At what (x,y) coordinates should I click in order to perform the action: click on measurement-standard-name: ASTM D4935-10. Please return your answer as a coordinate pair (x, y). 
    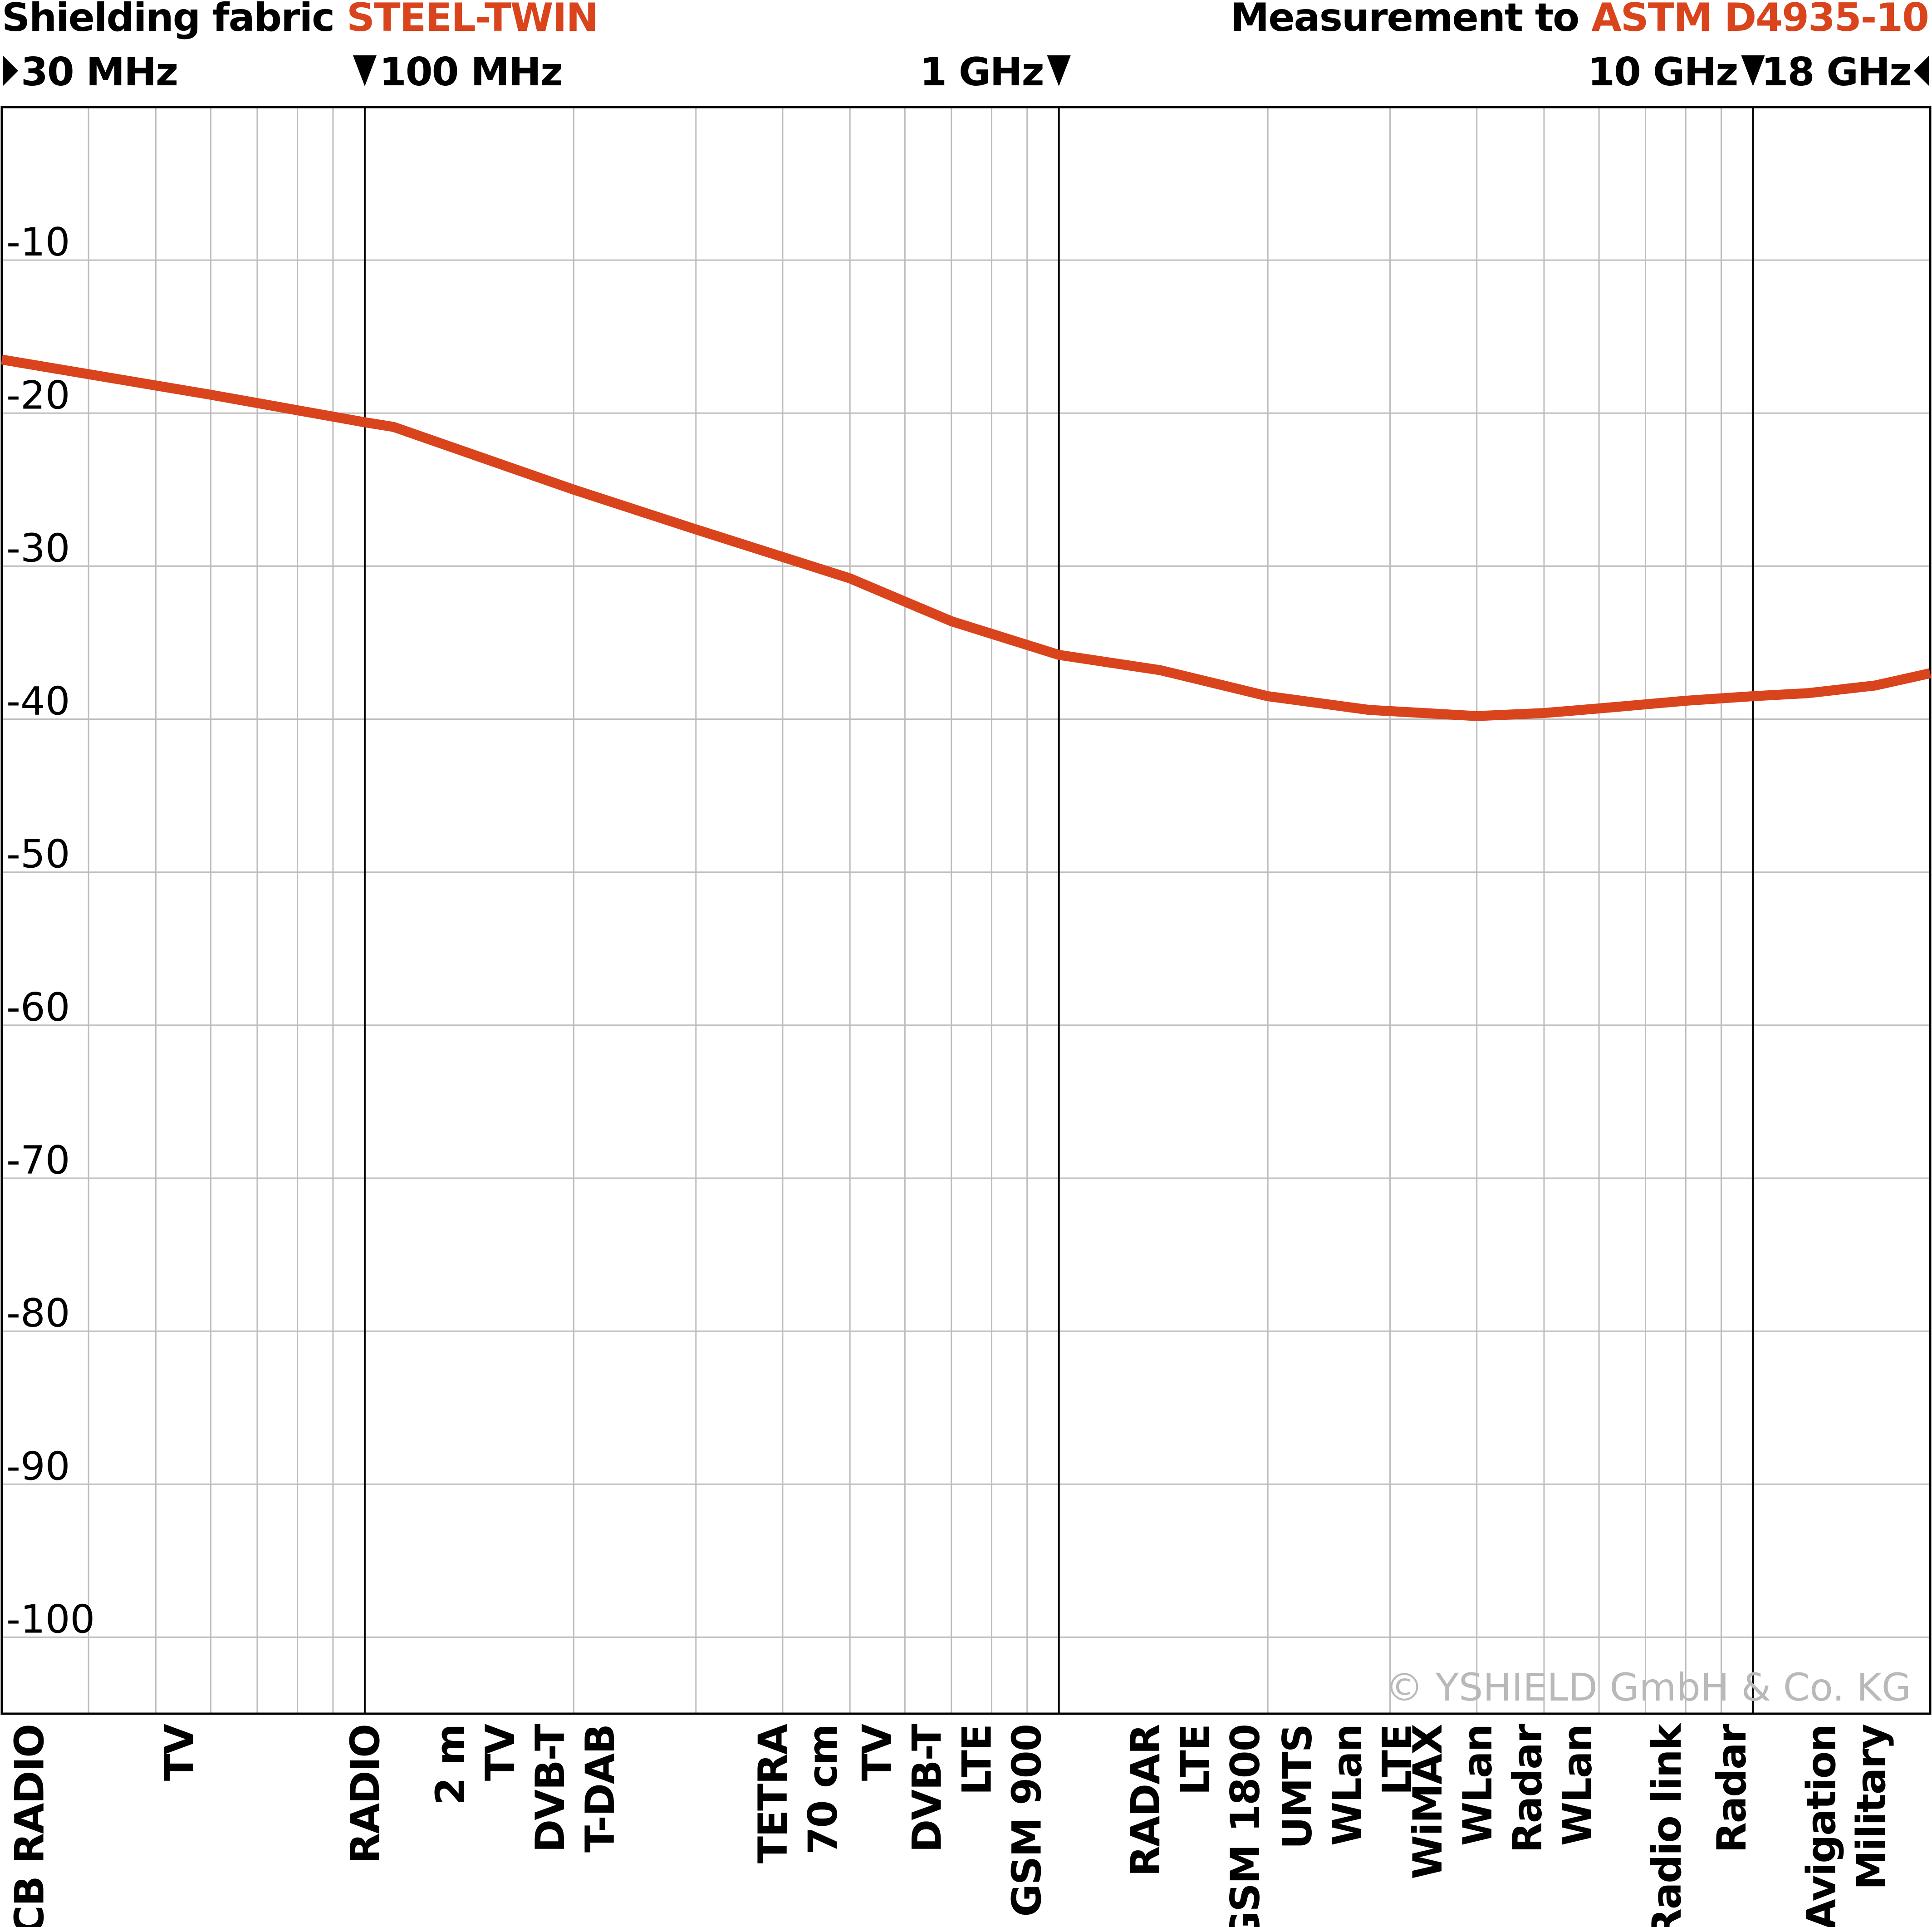
    Looking at the image, I should click on (1759, 20).